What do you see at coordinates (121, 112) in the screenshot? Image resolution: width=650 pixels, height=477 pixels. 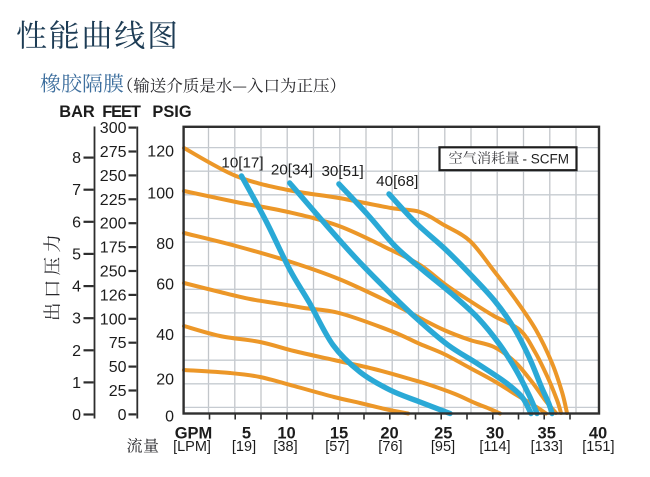 I see `svg-text: FEET` at bounding box center [121, 112].